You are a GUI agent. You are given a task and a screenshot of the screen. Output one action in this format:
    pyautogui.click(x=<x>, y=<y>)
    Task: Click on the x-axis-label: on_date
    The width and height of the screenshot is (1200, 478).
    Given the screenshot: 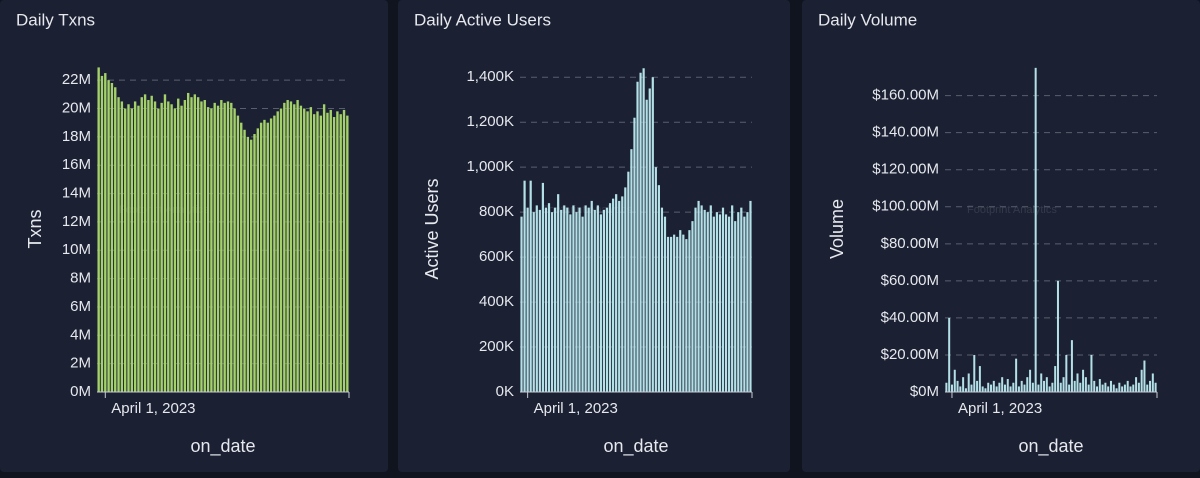 What is the action you would take?
    pyautogui.click(x=635, y=446)
    